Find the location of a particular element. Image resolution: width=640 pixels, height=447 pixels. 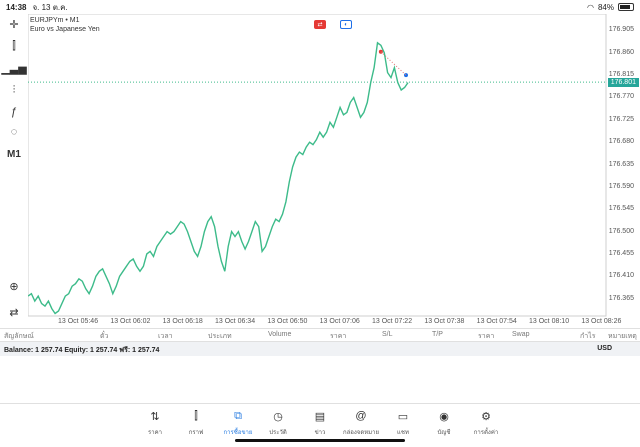

nav-chart: ⫿ กราฟ is located at coordinates (196, 423).